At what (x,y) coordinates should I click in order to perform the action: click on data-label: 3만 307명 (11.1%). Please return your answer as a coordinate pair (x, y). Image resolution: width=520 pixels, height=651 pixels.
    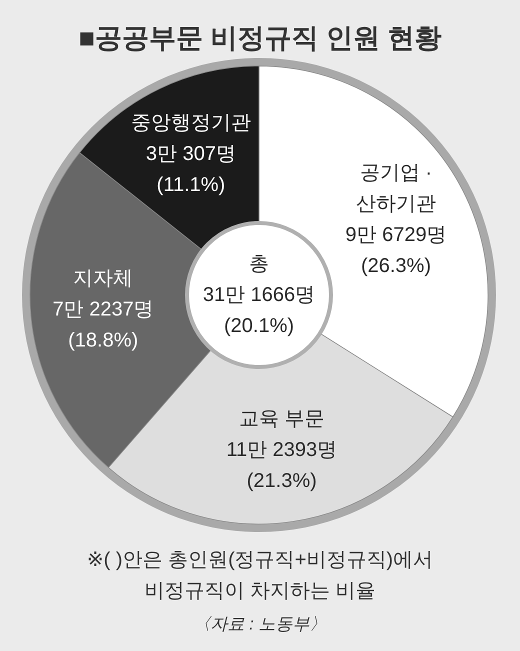
    Looking at the image, I should click on (191, 169).